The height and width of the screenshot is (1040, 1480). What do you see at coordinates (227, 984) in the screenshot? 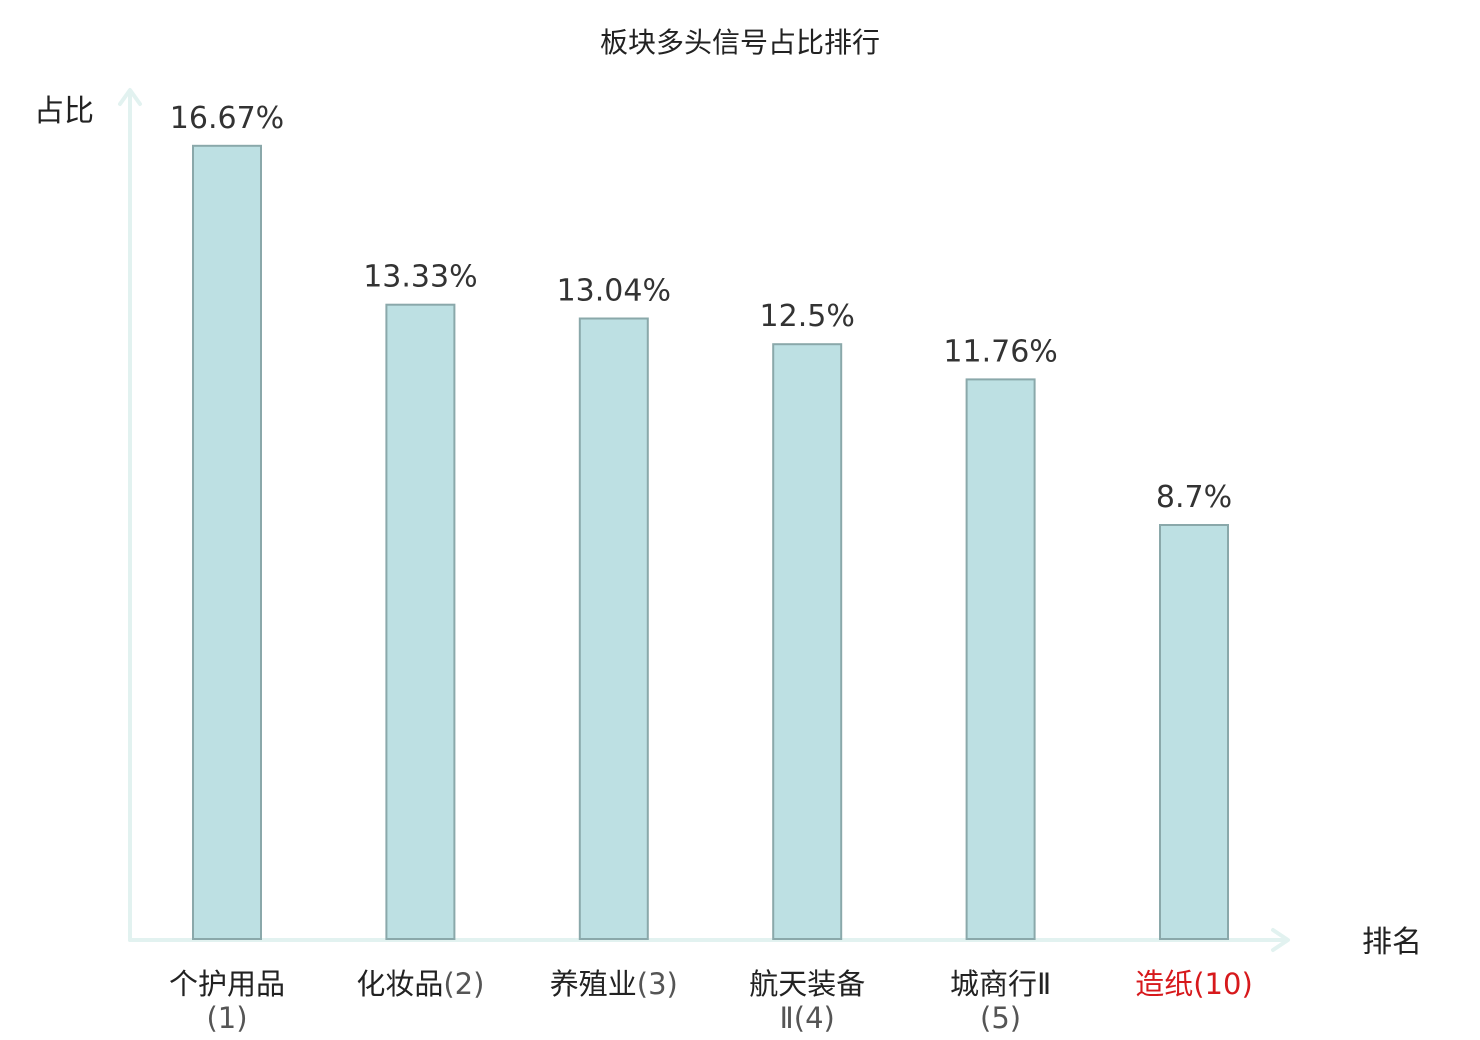
I see `category-name: 个护用品` at bounding box center [227, 984].